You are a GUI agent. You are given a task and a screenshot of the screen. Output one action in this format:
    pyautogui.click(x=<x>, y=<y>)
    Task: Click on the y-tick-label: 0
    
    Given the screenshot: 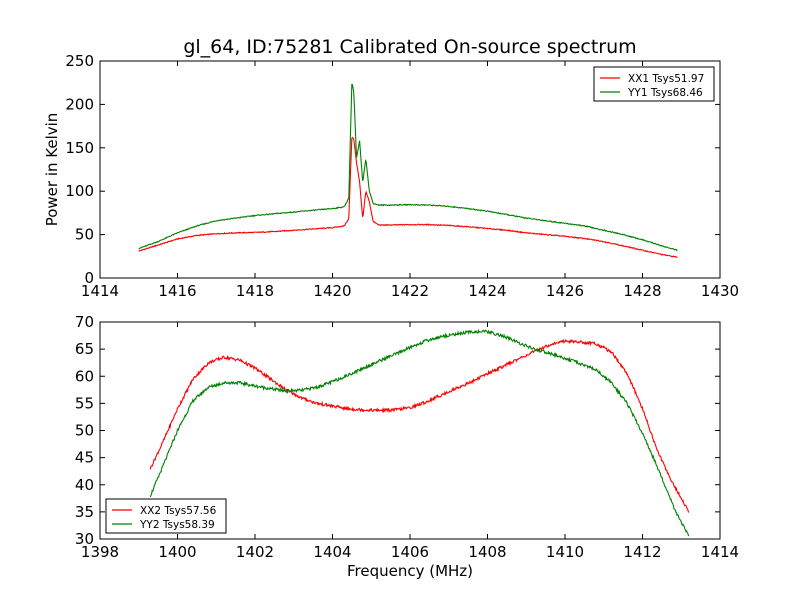 What is the action you would take?
    pyautogui.click(x=89, y=278)
    